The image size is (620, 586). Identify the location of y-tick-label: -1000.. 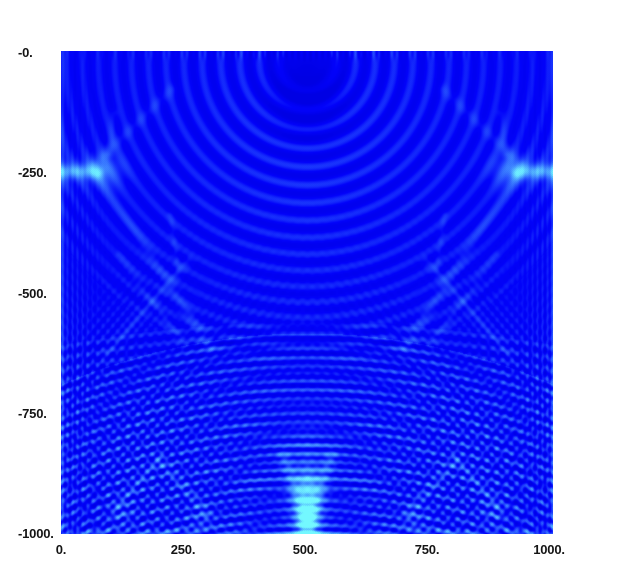
(36, 533).